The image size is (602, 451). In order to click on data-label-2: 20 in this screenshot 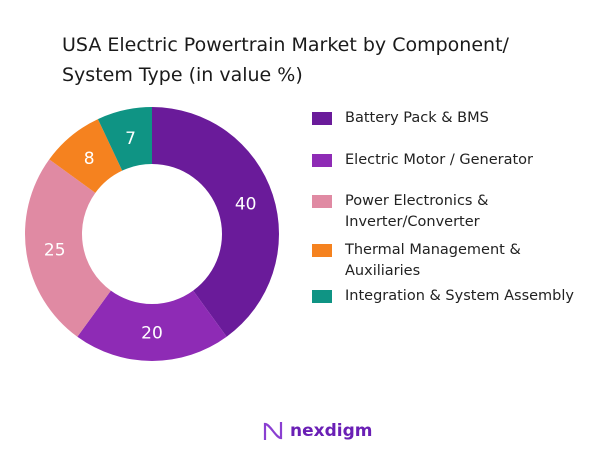, I will do `click(152, 334)`.